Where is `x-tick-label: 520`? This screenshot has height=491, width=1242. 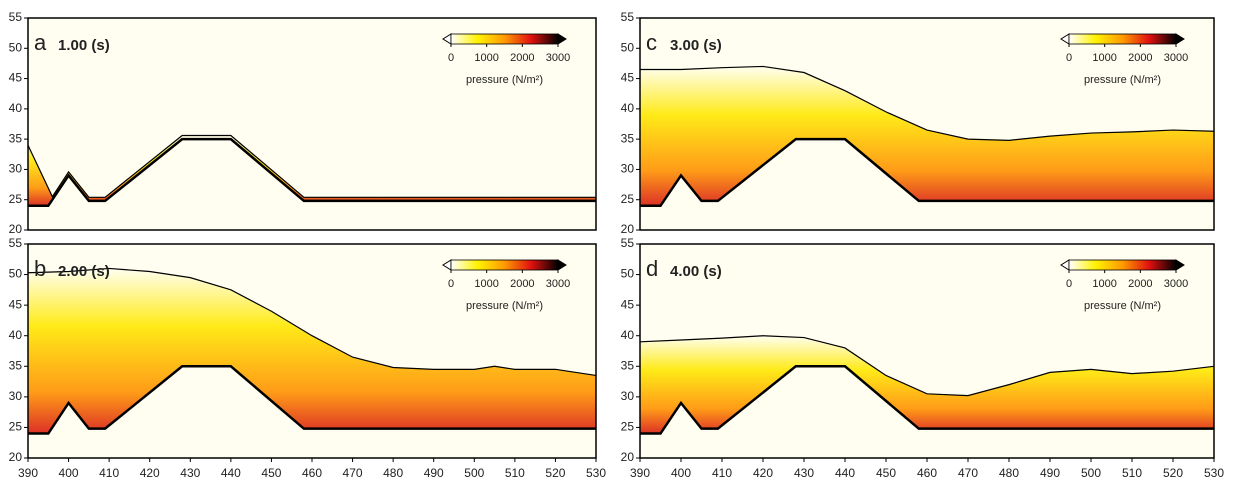
x-tick-label: 520 is located at coordinates (1173, 473).